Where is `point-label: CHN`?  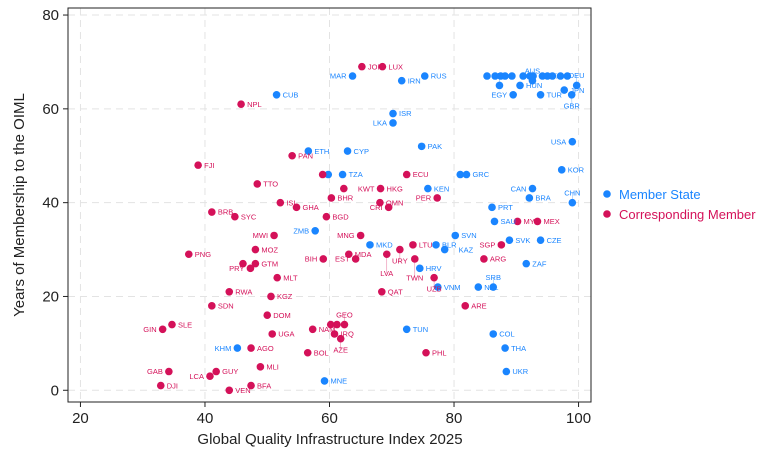
point-label: CHN is located at coordinates (572, 192).